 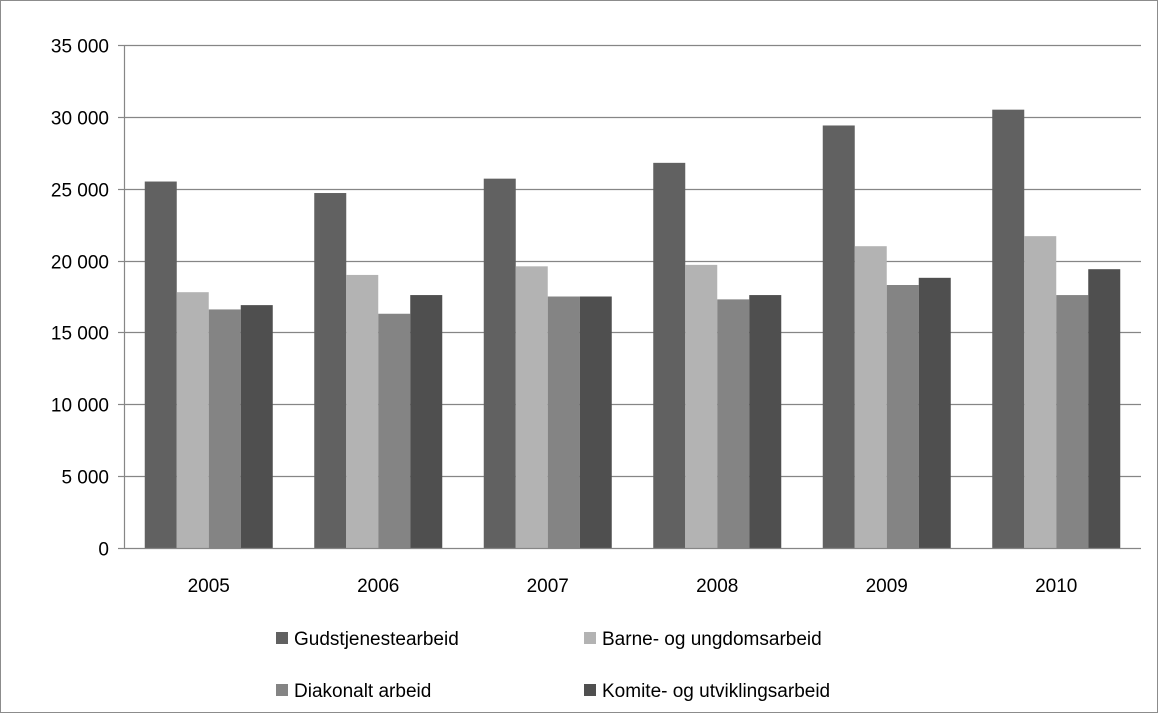 What do you see at coordinates (887, 586) in the screenshot?
I see `x-tick-label: 2009` at bounding box center [887, 586].